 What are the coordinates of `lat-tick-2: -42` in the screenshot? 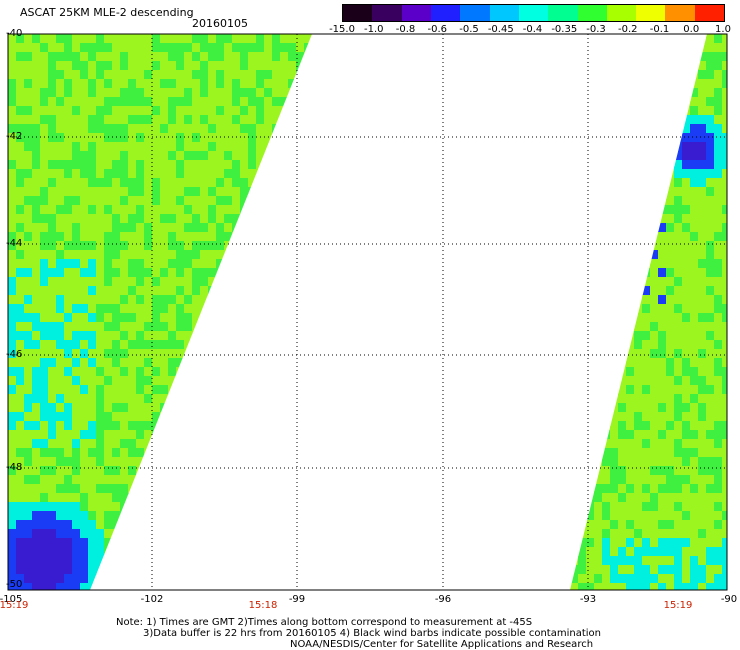 It's located at (14, 136).